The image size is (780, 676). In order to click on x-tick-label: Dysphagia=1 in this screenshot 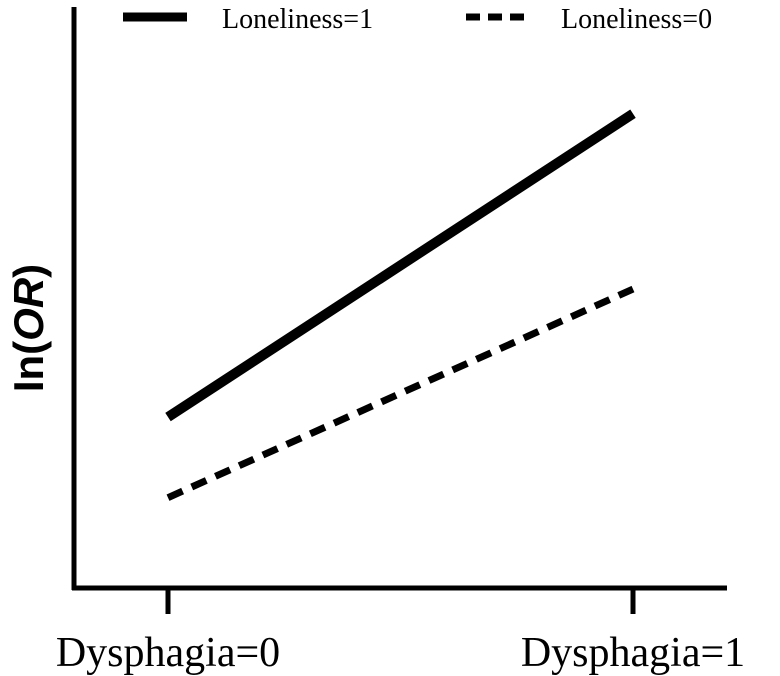, I will do `click(633, 653)`.